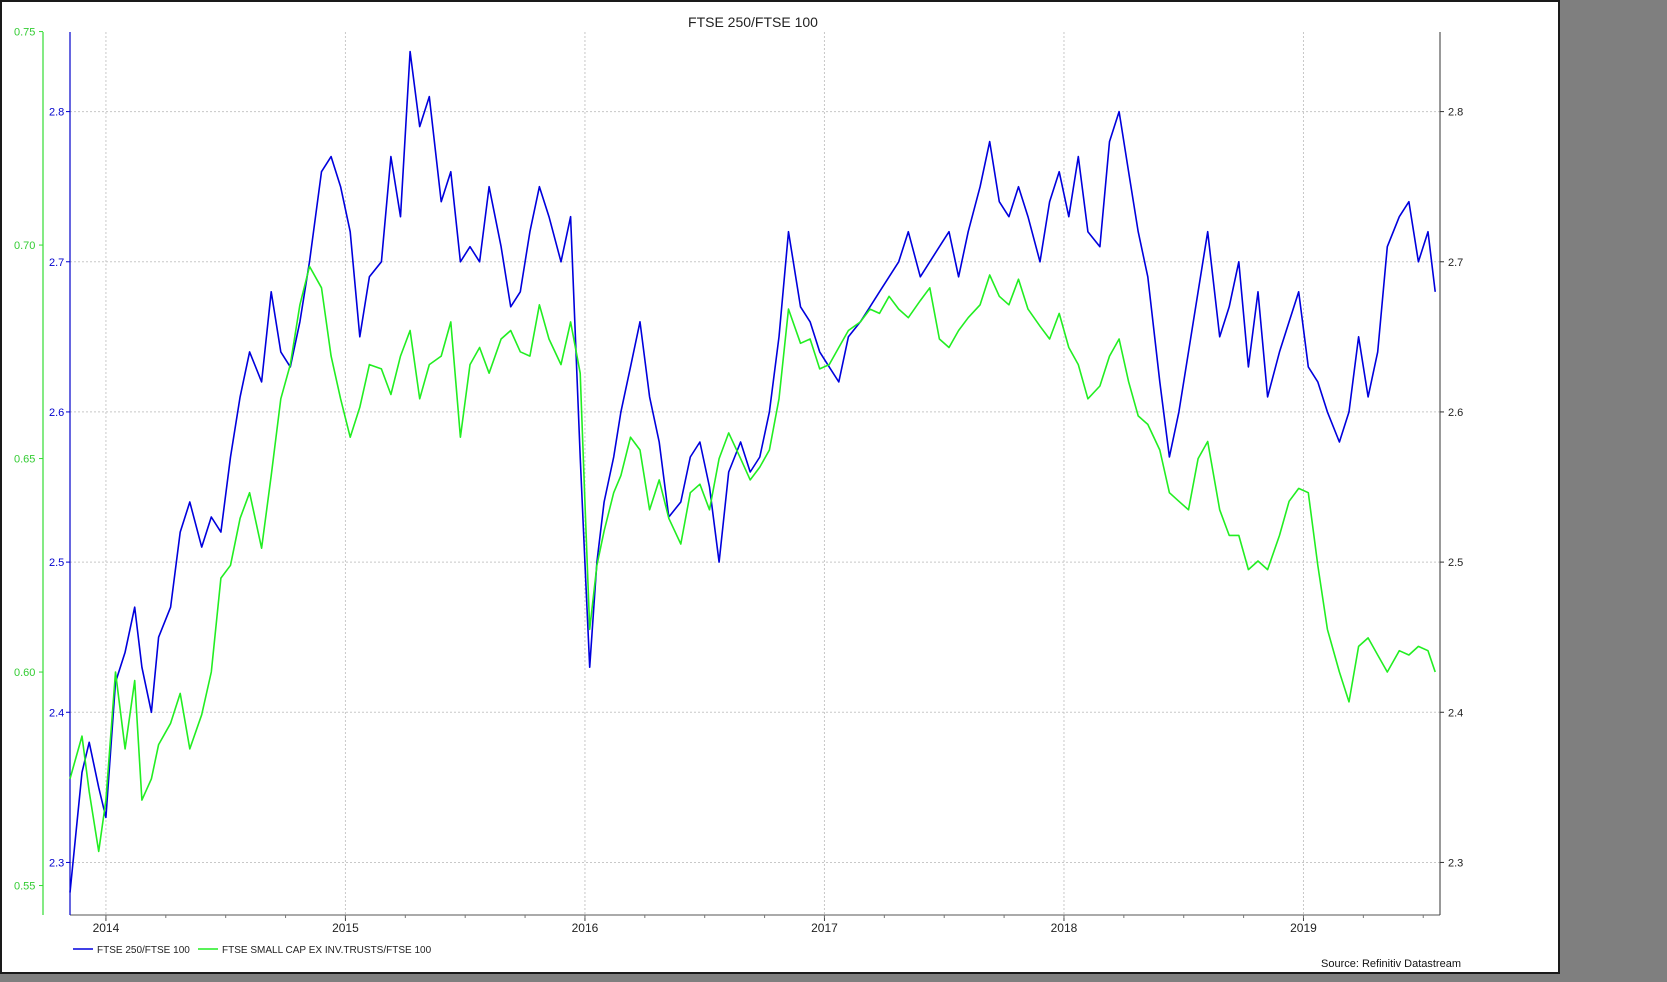  Describe the element at coordinates (1455, 413) in the screenshot. I see `right-axis-tick-label: 2.6` at that location.